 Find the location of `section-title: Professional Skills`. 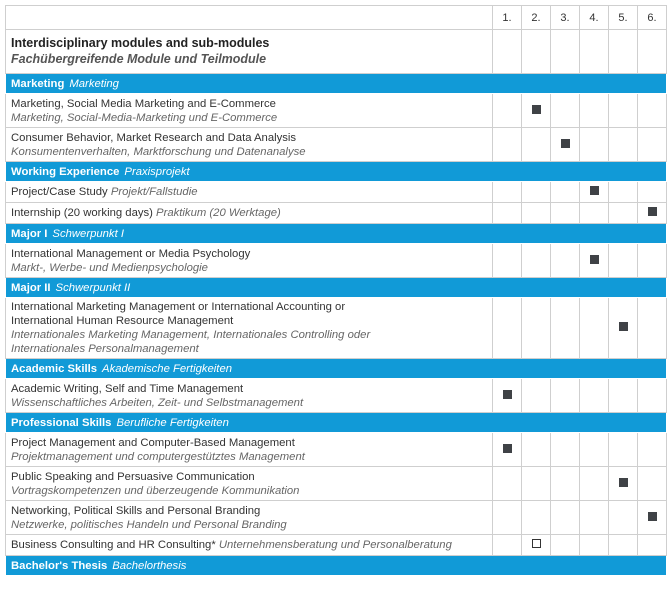

section-title: Professional Skills is located at coordinates (61, 422).